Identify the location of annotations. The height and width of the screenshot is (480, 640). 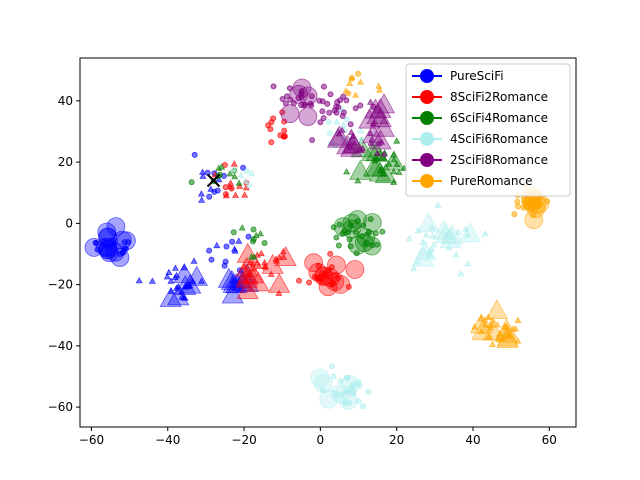
(213, 180).